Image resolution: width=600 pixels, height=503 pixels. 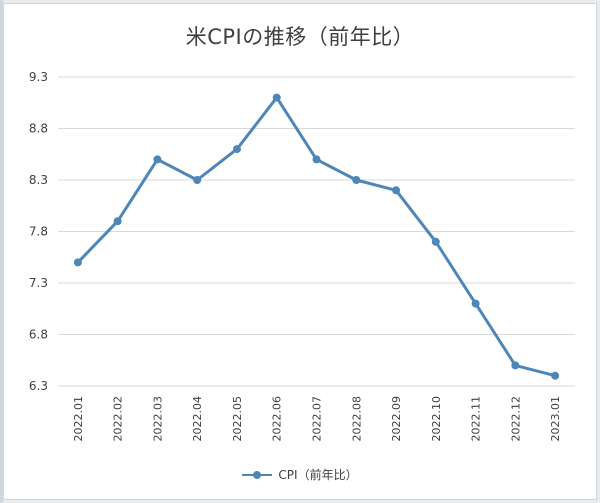 I want to click on x-tick-label: 2022.03, so click(x=157, y=419).